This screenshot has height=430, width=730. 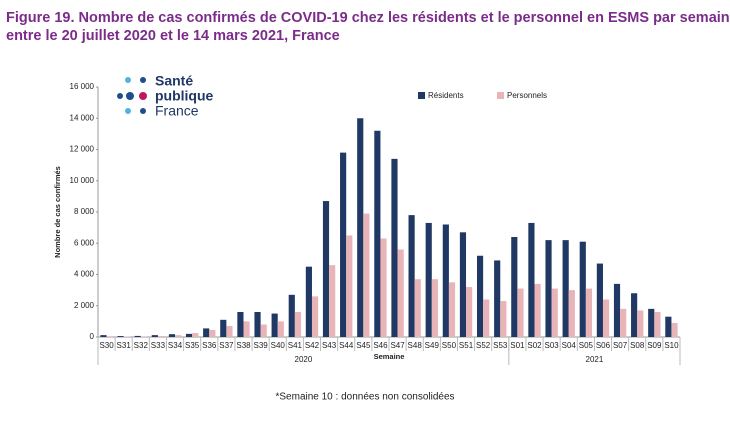 What do you see at coordinates (389, 356) in the screenshot?
I see `x-axis-label: Semaine` at bounding box center [389, 356].